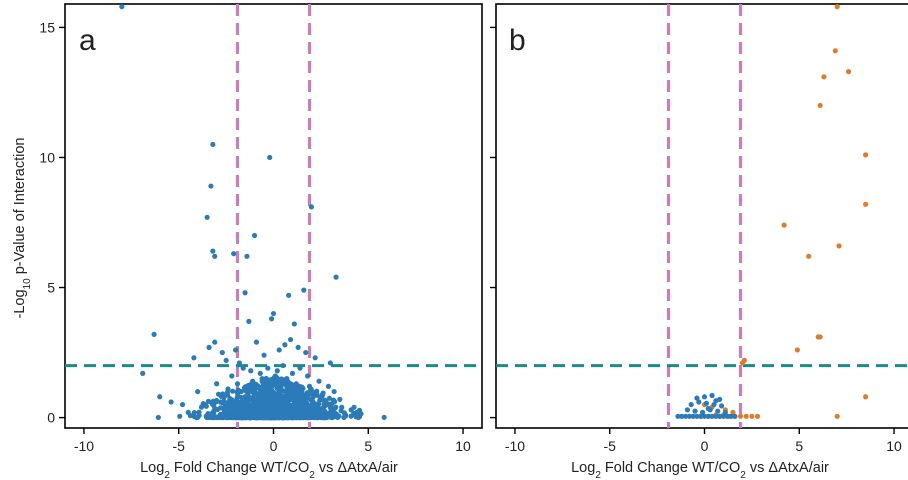 The image size is (908, 480). I want to click on panel-a-y-tick-label: 5, so click(51, 288).